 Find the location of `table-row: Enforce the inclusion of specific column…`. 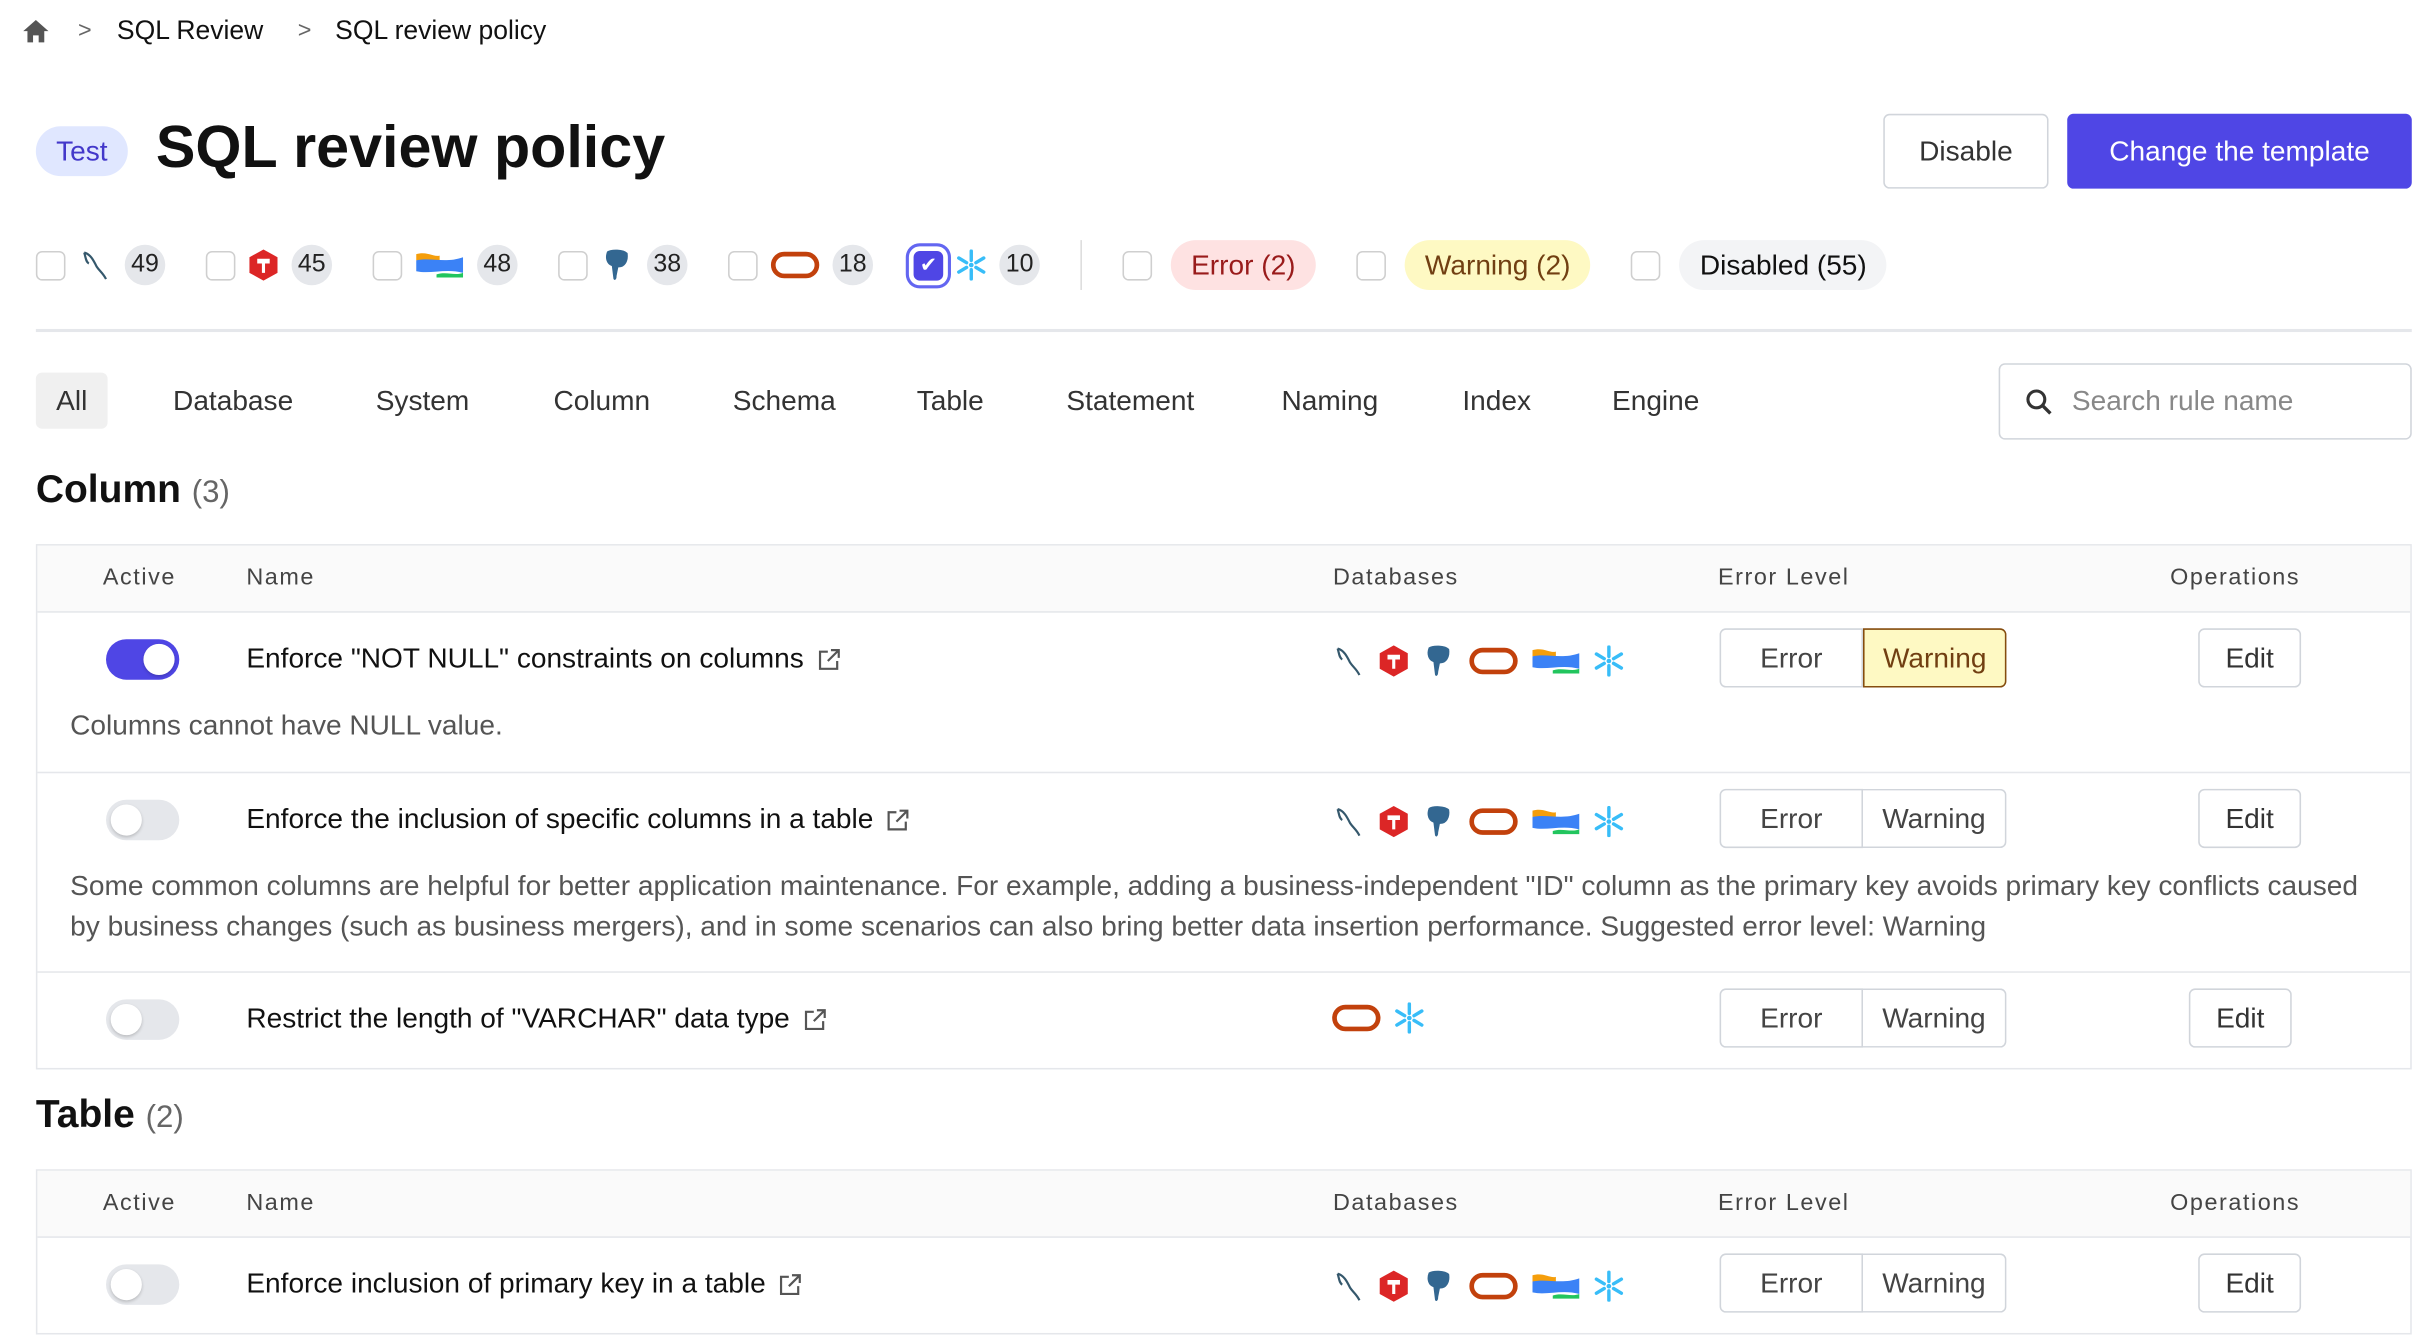

table-row: Enforce the inclusion of specific column… is located at coordinates (1224, 873).